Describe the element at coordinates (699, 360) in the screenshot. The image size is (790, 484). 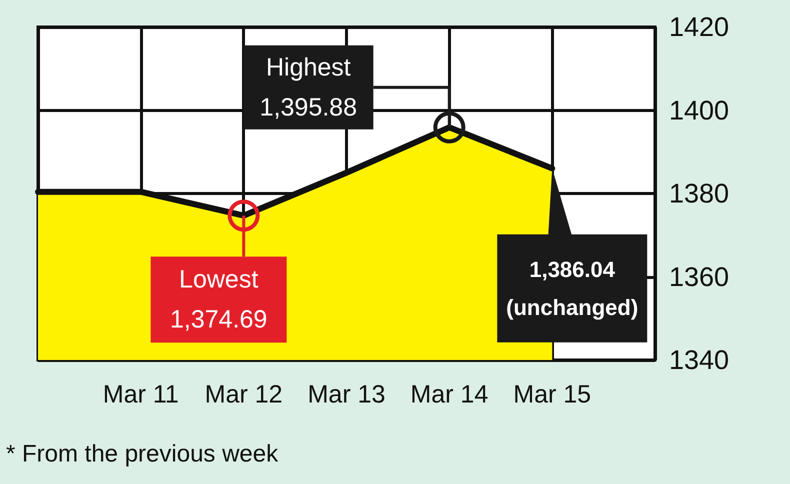
I see `y-tick-label: 1340` at that location.